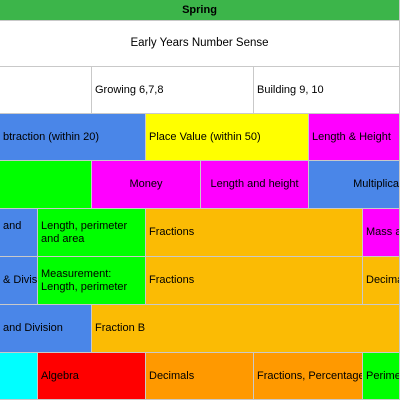 The height and width of the screenshot is (400, 400). What do you see at coordinates (255, 185) in the screenshot?
I see `row4-cell-length-height: Length and height` at bounding box center [255, 185].